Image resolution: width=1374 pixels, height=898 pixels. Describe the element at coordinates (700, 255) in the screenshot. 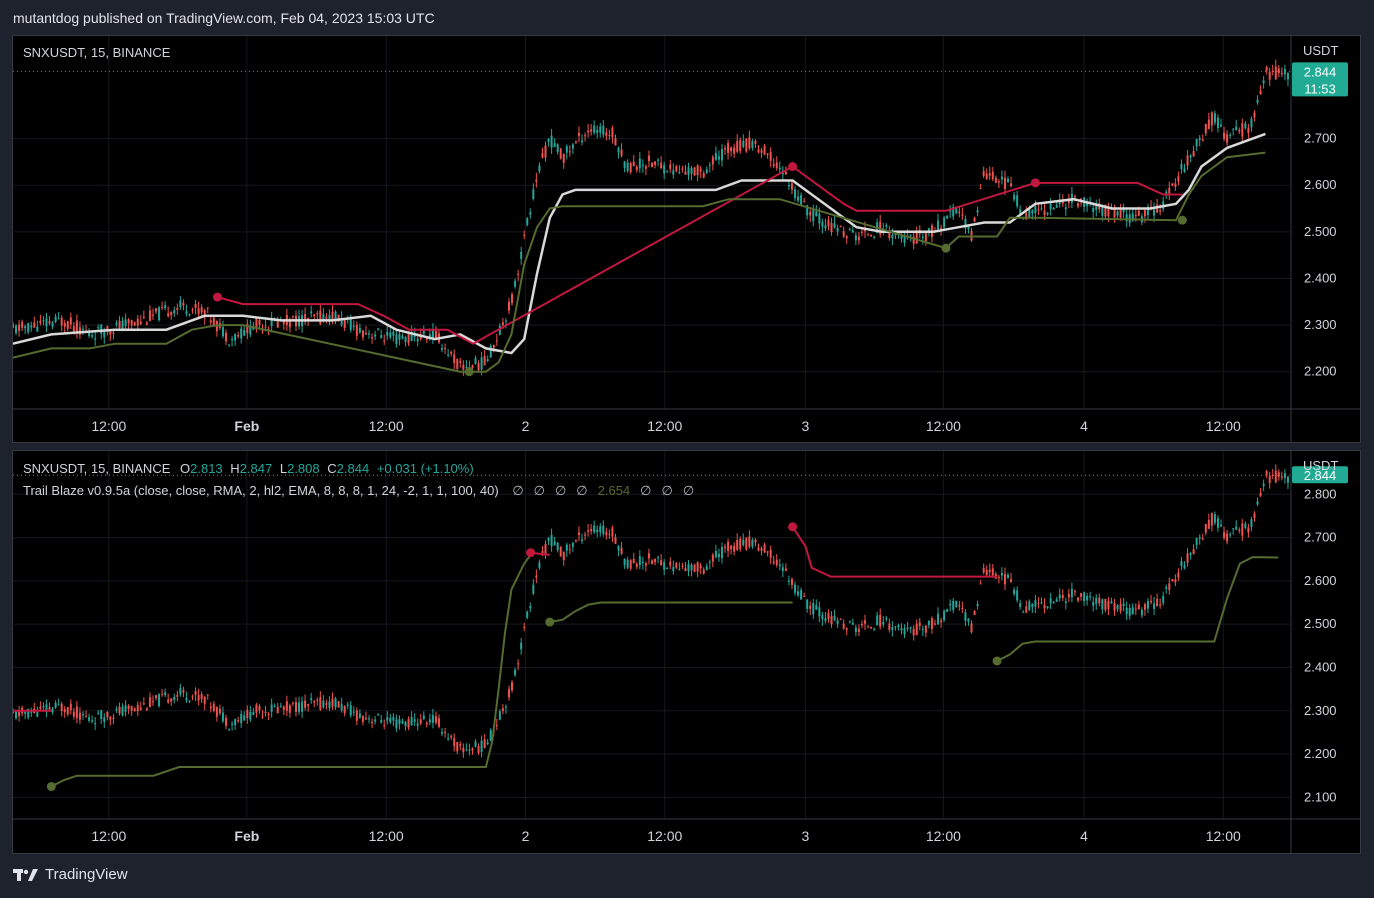

I see `series-line-red` at that location.